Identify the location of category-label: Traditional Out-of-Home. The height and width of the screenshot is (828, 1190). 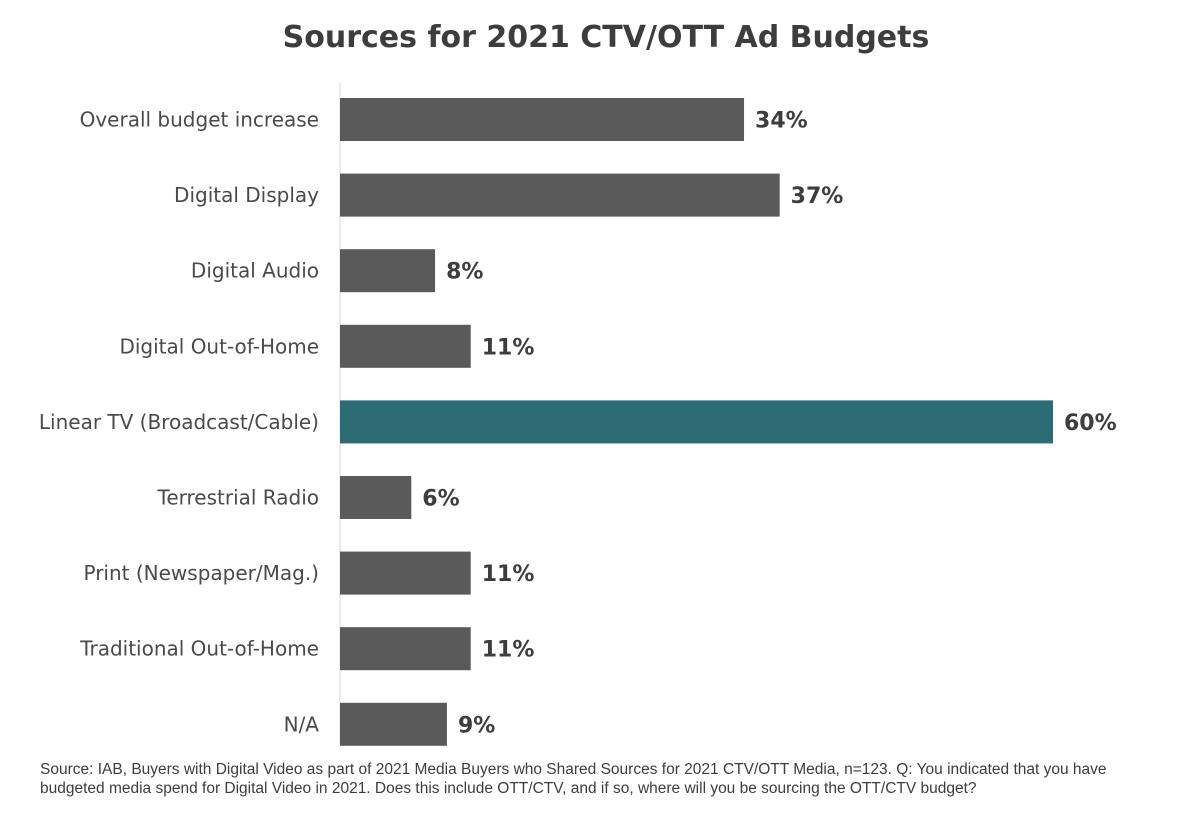
(199, 649).